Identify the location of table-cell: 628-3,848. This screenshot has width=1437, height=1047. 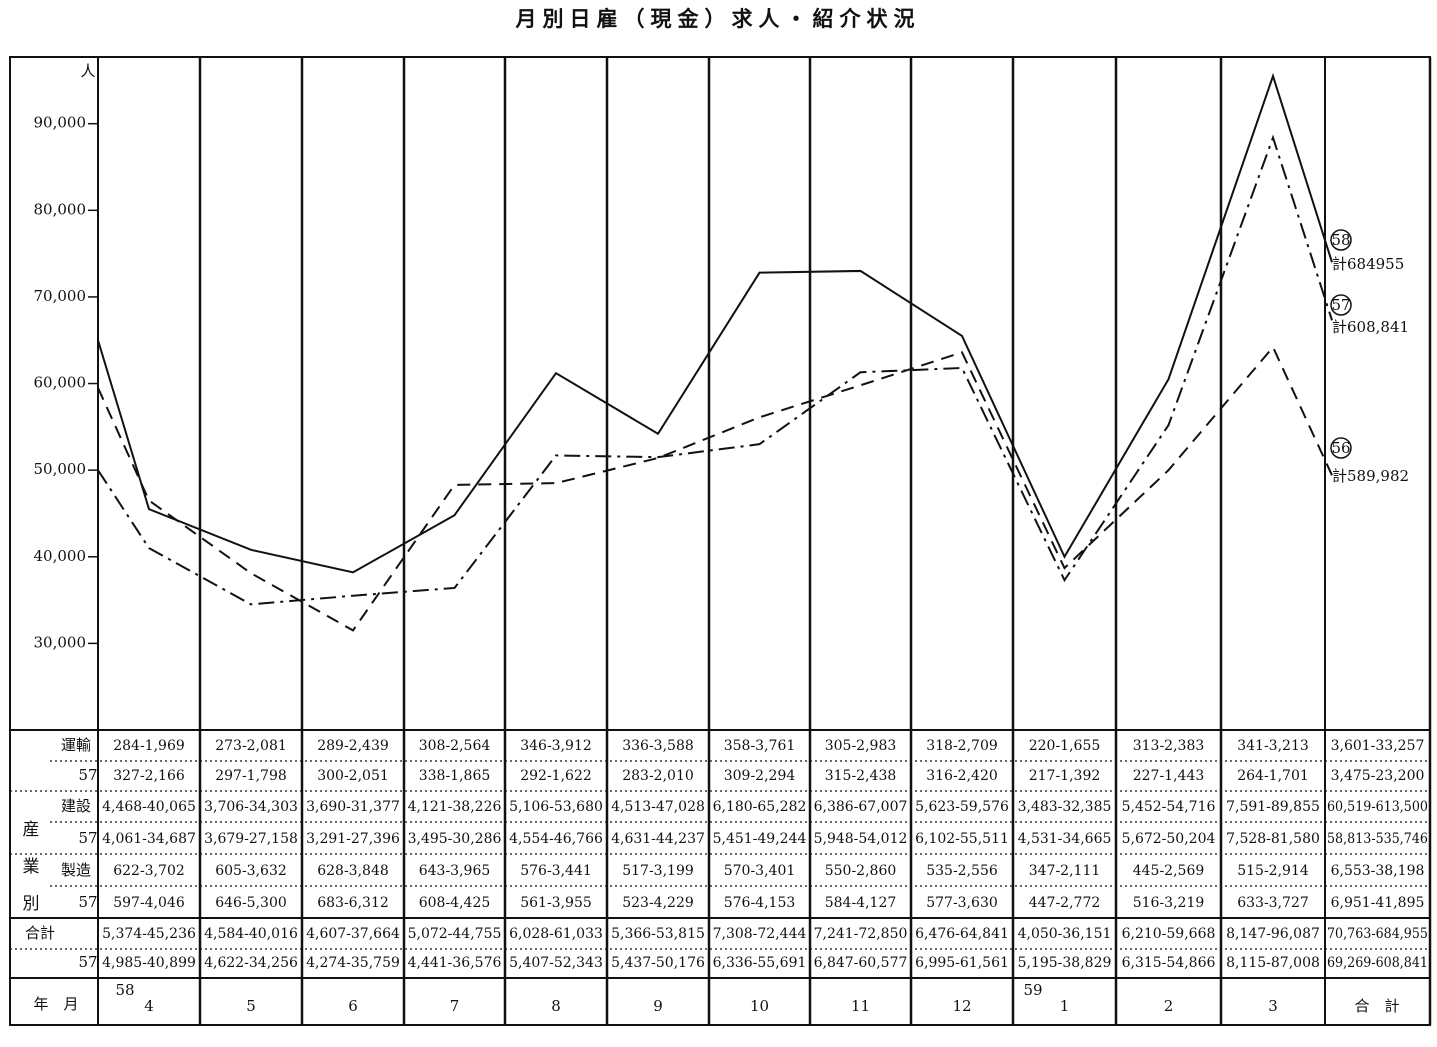
(353, 871).